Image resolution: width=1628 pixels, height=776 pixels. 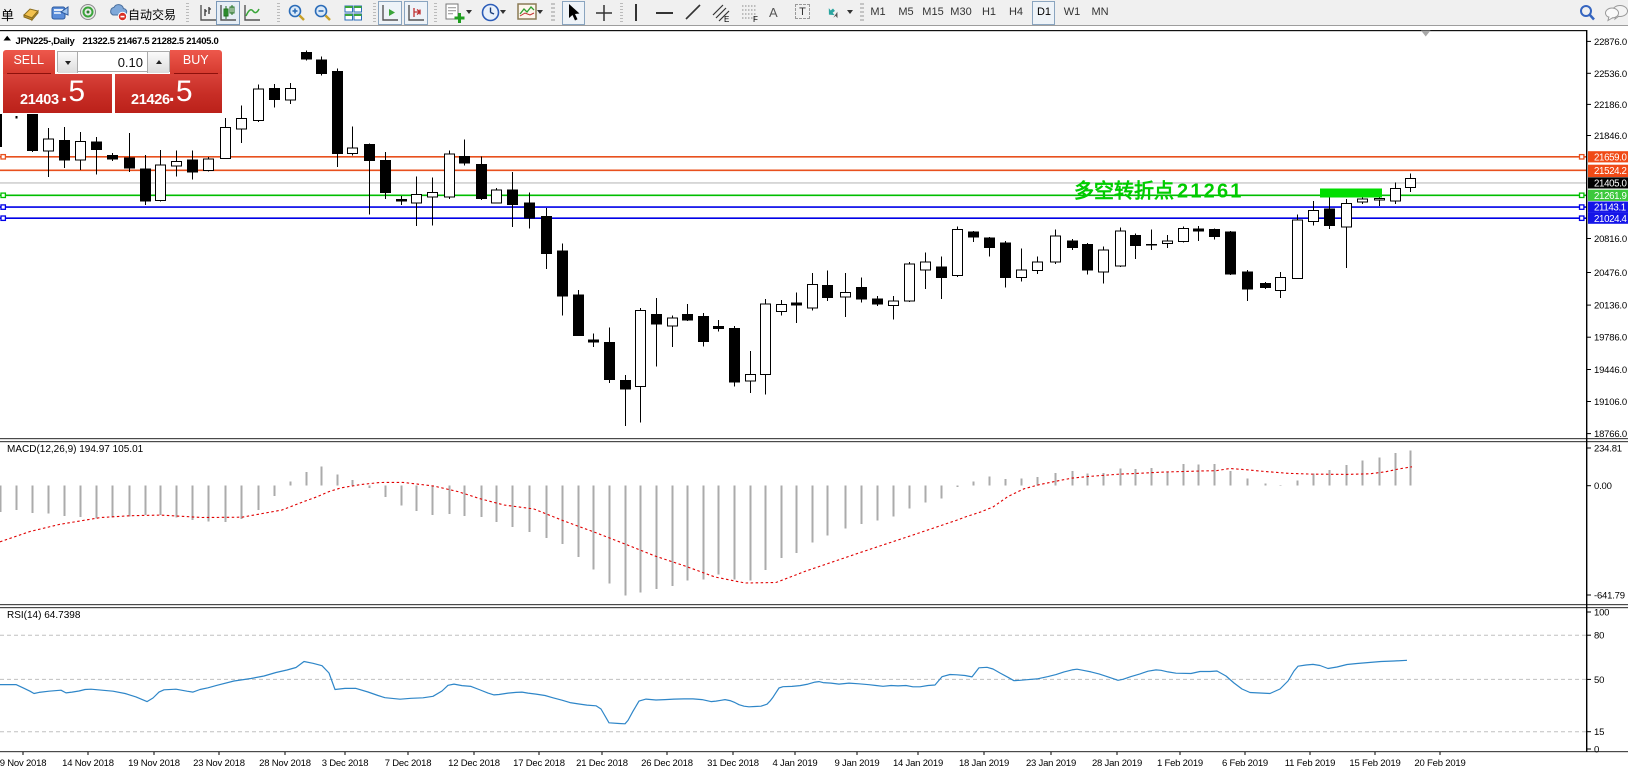 I want to click on svg-text: 21659.0, so click(x=1611, y=157).